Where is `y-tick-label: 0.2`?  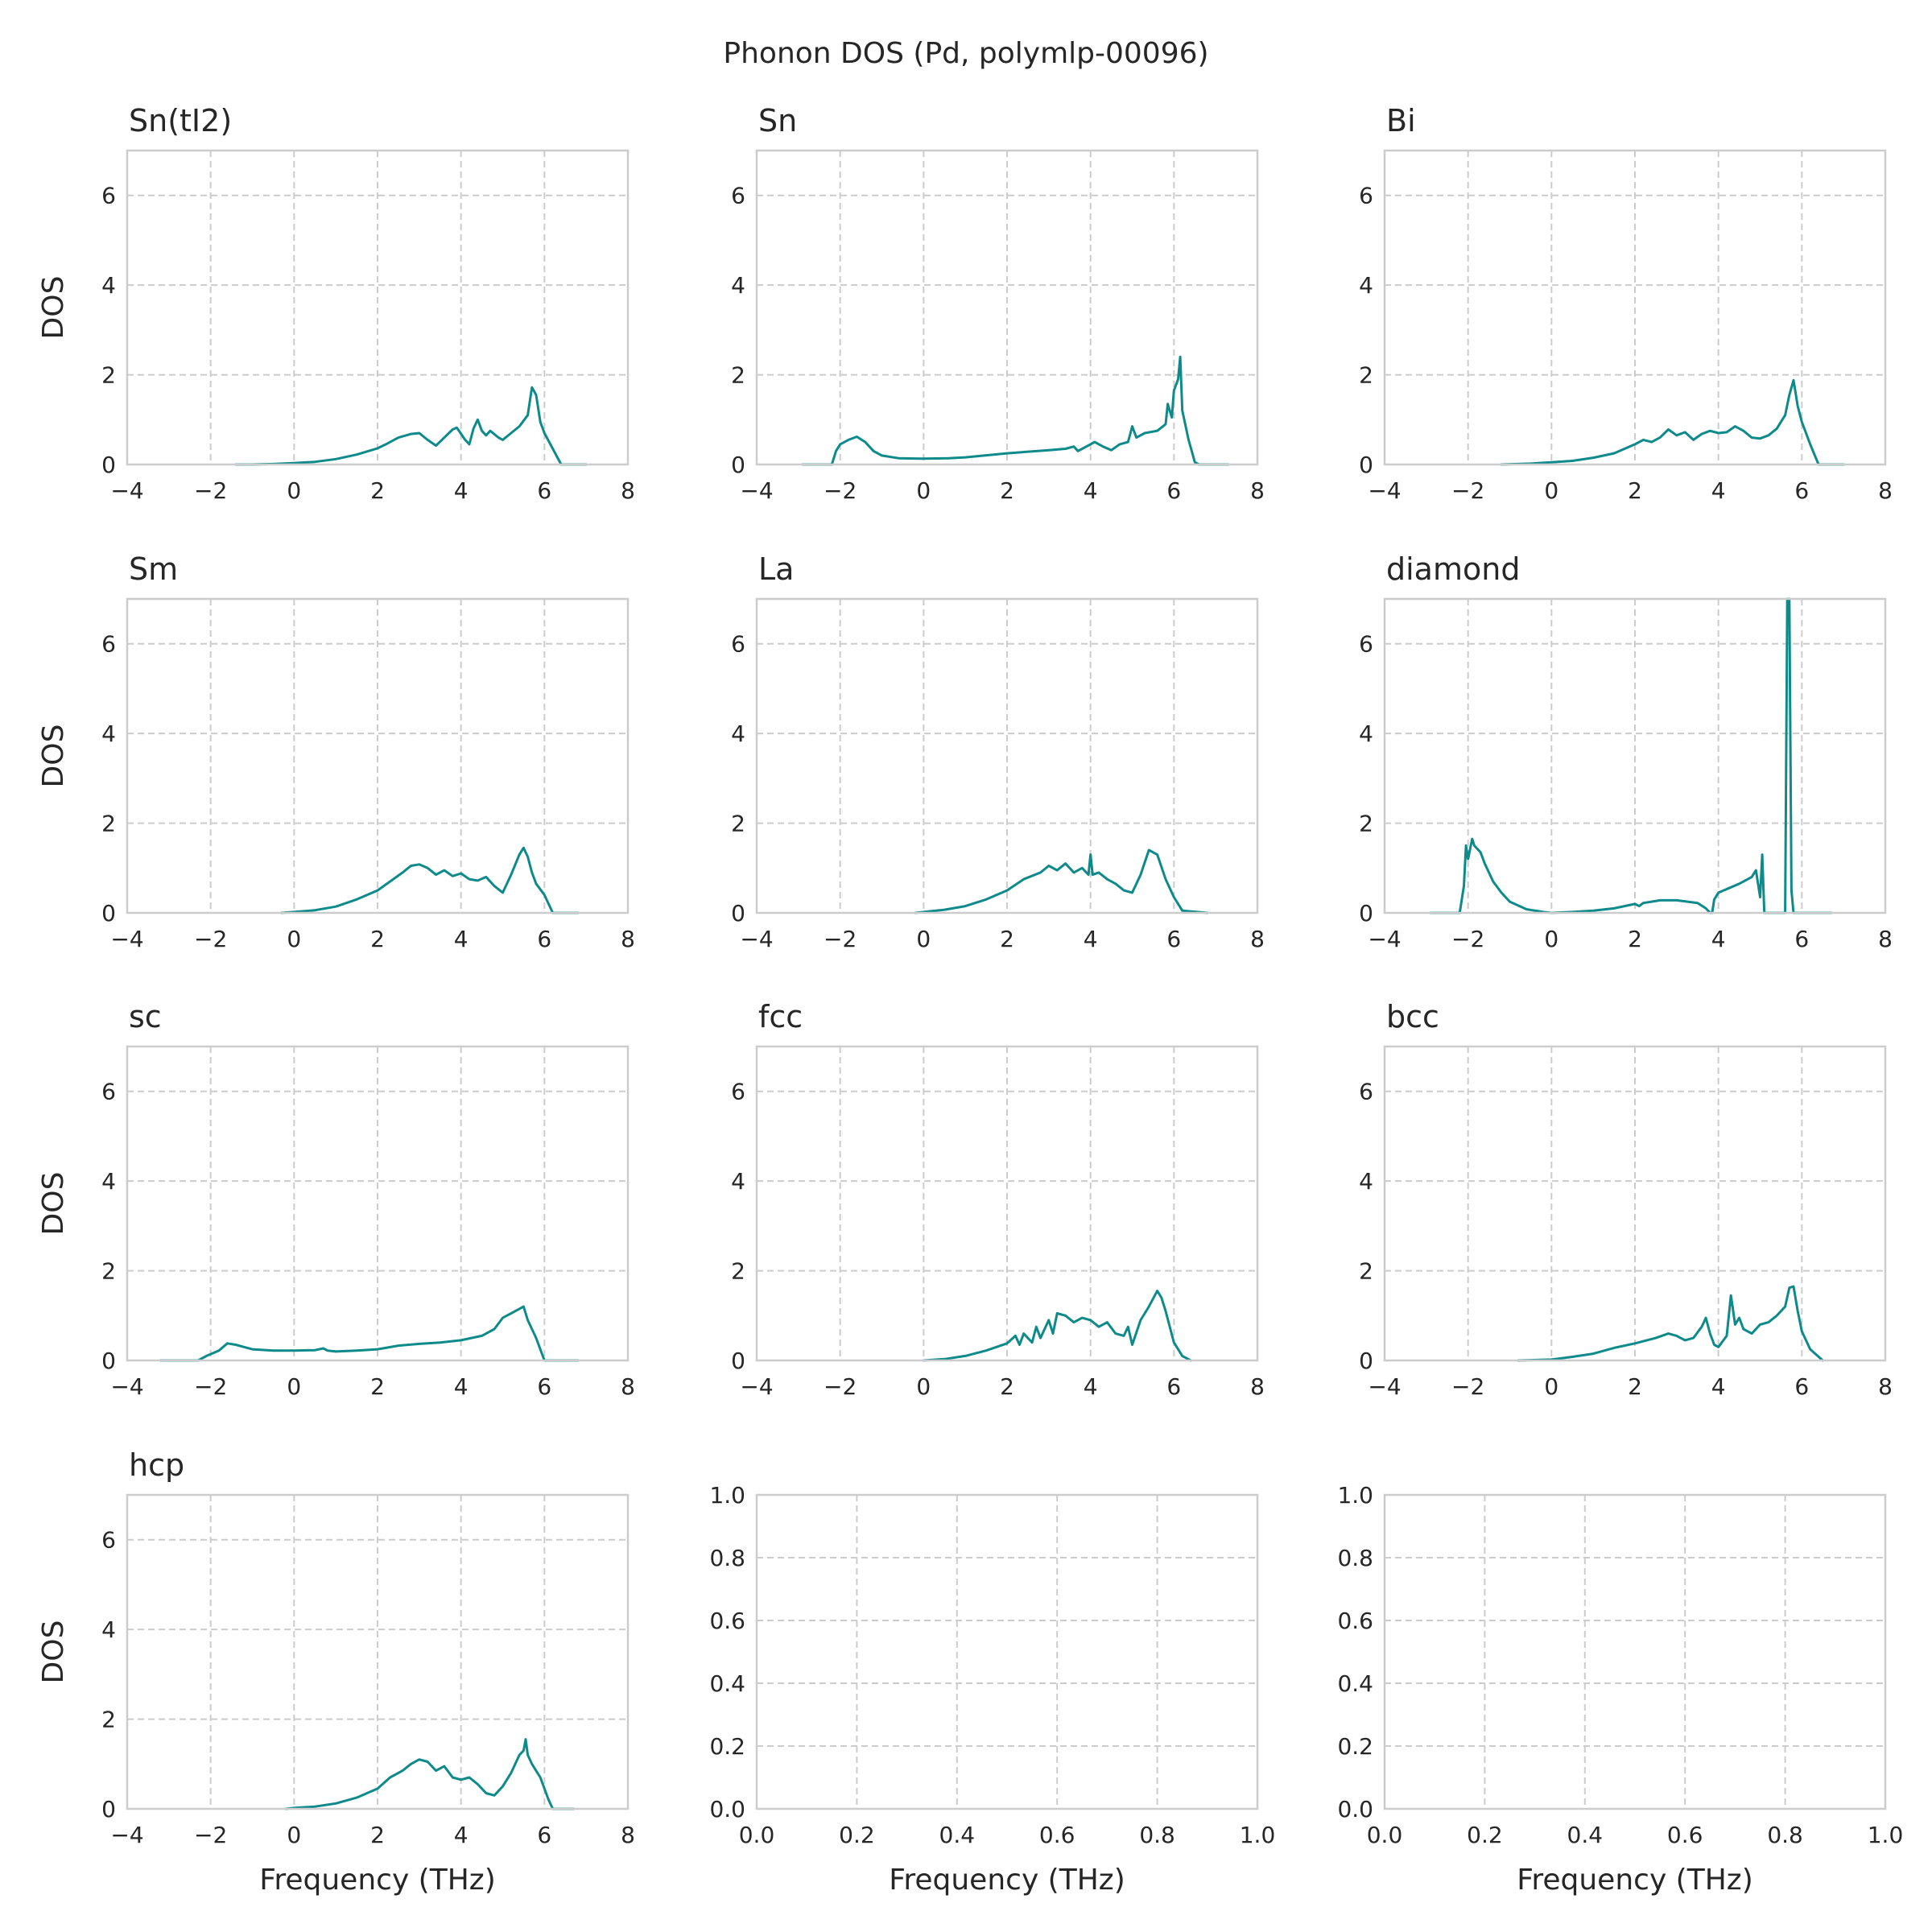 y-tick-label: 0.2 is located at coordinates (727, 1746).